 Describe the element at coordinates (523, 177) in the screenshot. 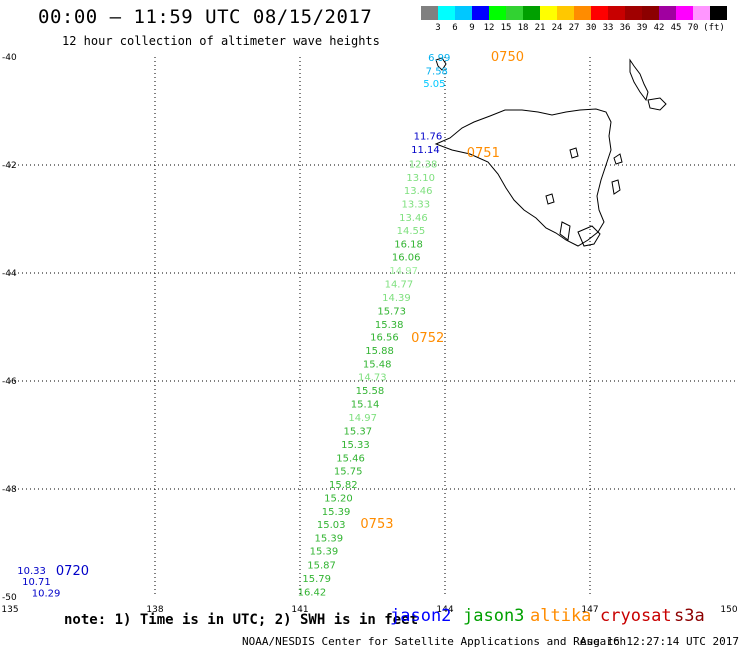

I see `tasmania-main-outline` at that location.